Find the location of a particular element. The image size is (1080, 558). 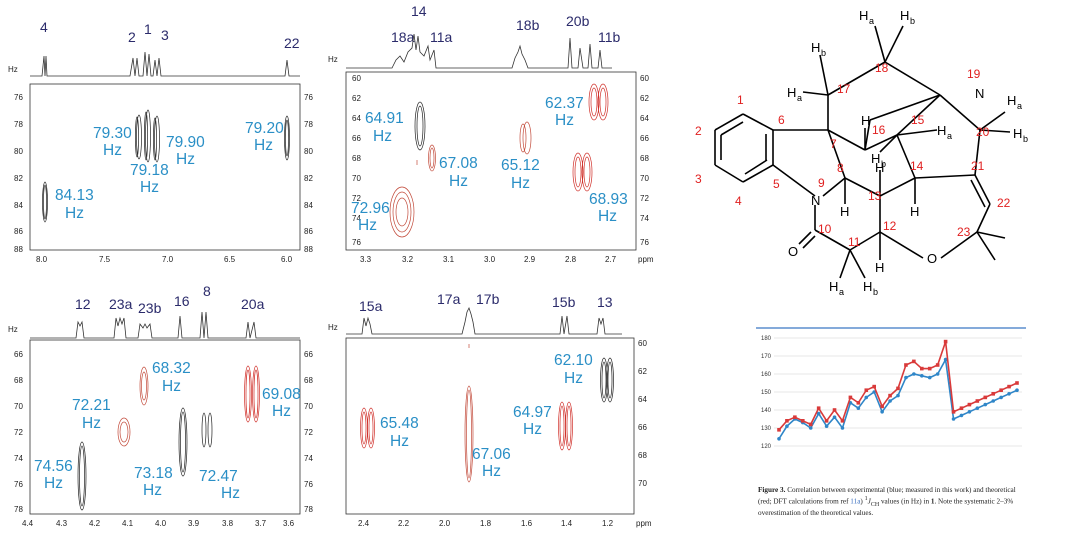

y-tick-label: 180 is located at coordinates (766, 339).